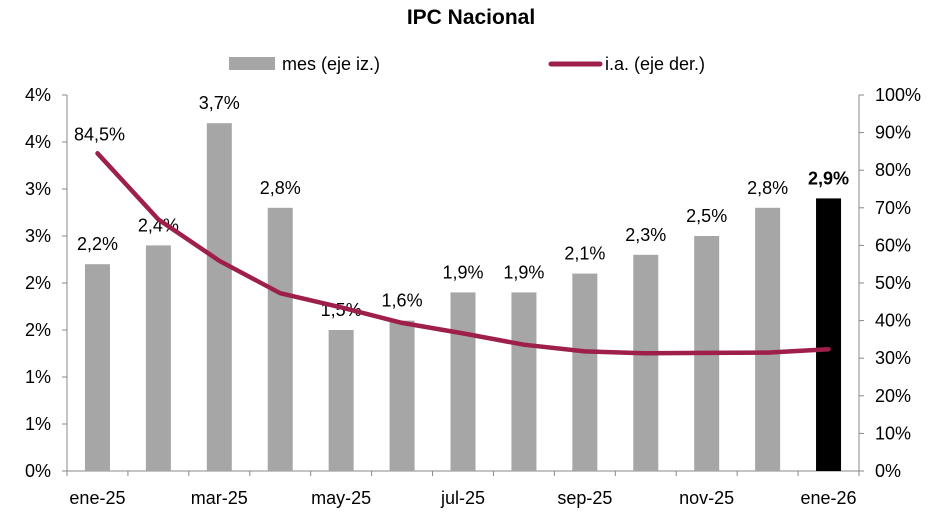 This screenshot has width=942, height=532. What do you see at coordinates (523, 272) in the screenshot?
I see `bar-label-ago-25: 1,9%` at bounding box center [523, 272].